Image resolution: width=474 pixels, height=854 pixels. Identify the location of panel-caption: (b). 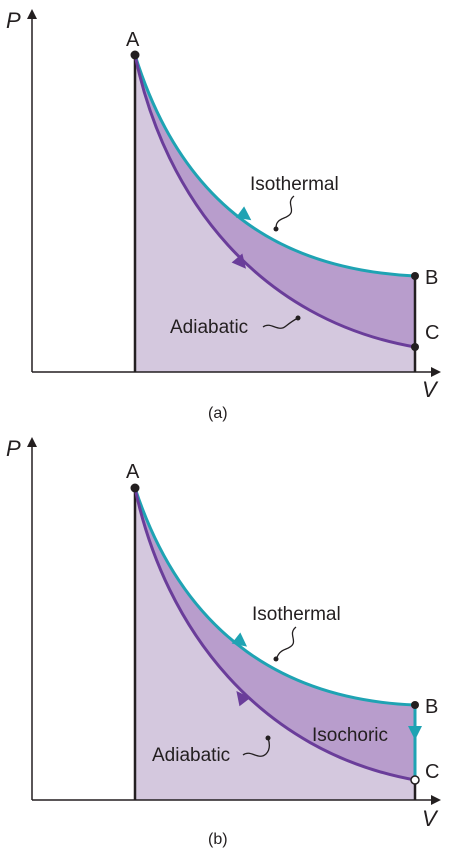
(218, 839).